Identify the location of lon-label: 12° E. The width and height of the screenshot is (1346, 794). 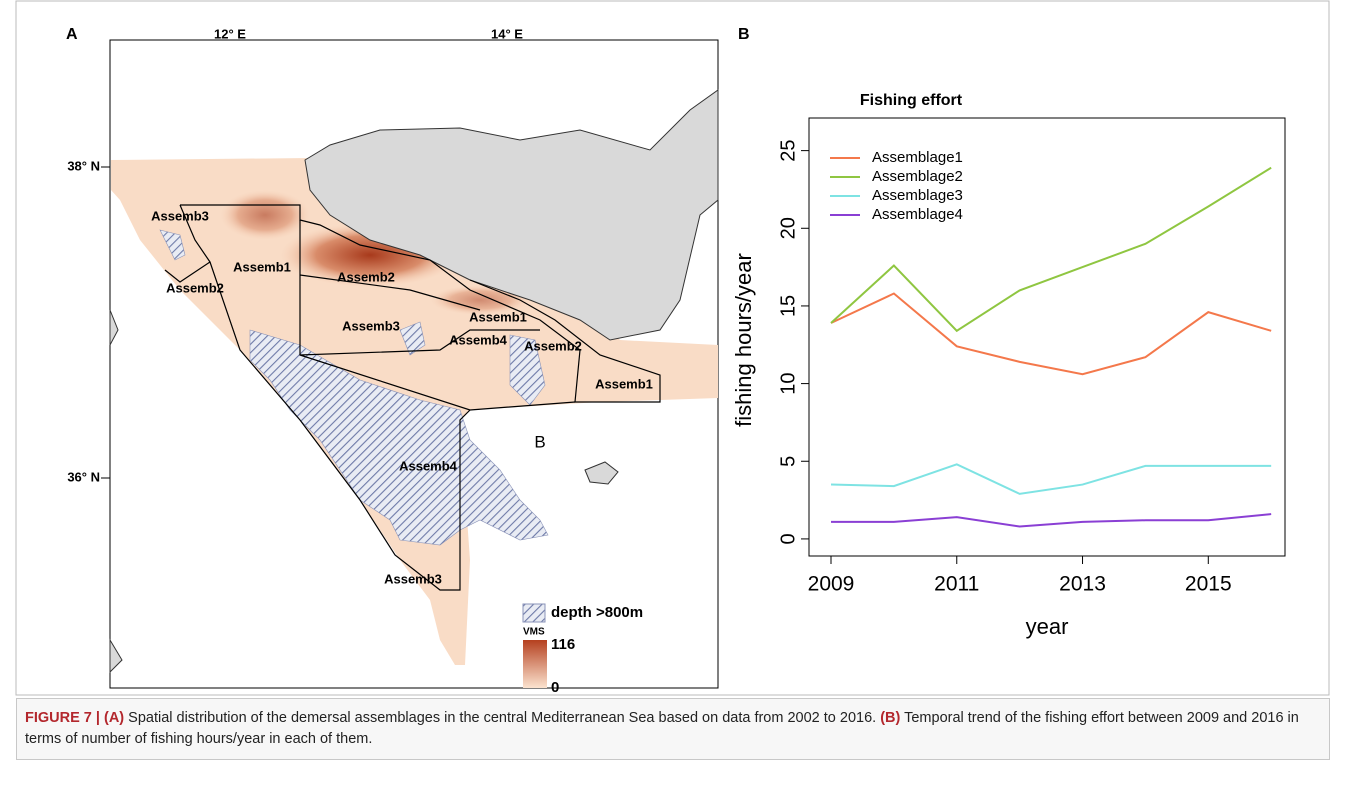
(230, 33).